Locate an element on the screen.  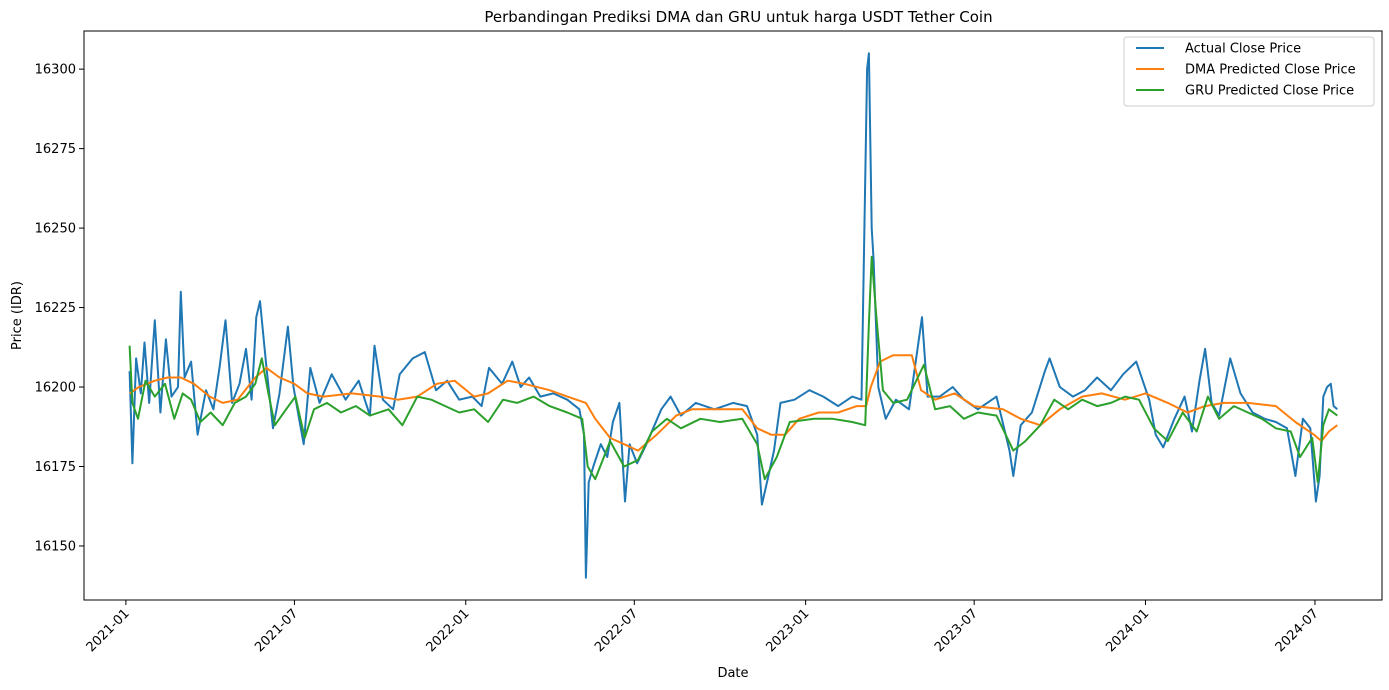
y-tick-label-4: 16250 is located at coordinates (55, 229).